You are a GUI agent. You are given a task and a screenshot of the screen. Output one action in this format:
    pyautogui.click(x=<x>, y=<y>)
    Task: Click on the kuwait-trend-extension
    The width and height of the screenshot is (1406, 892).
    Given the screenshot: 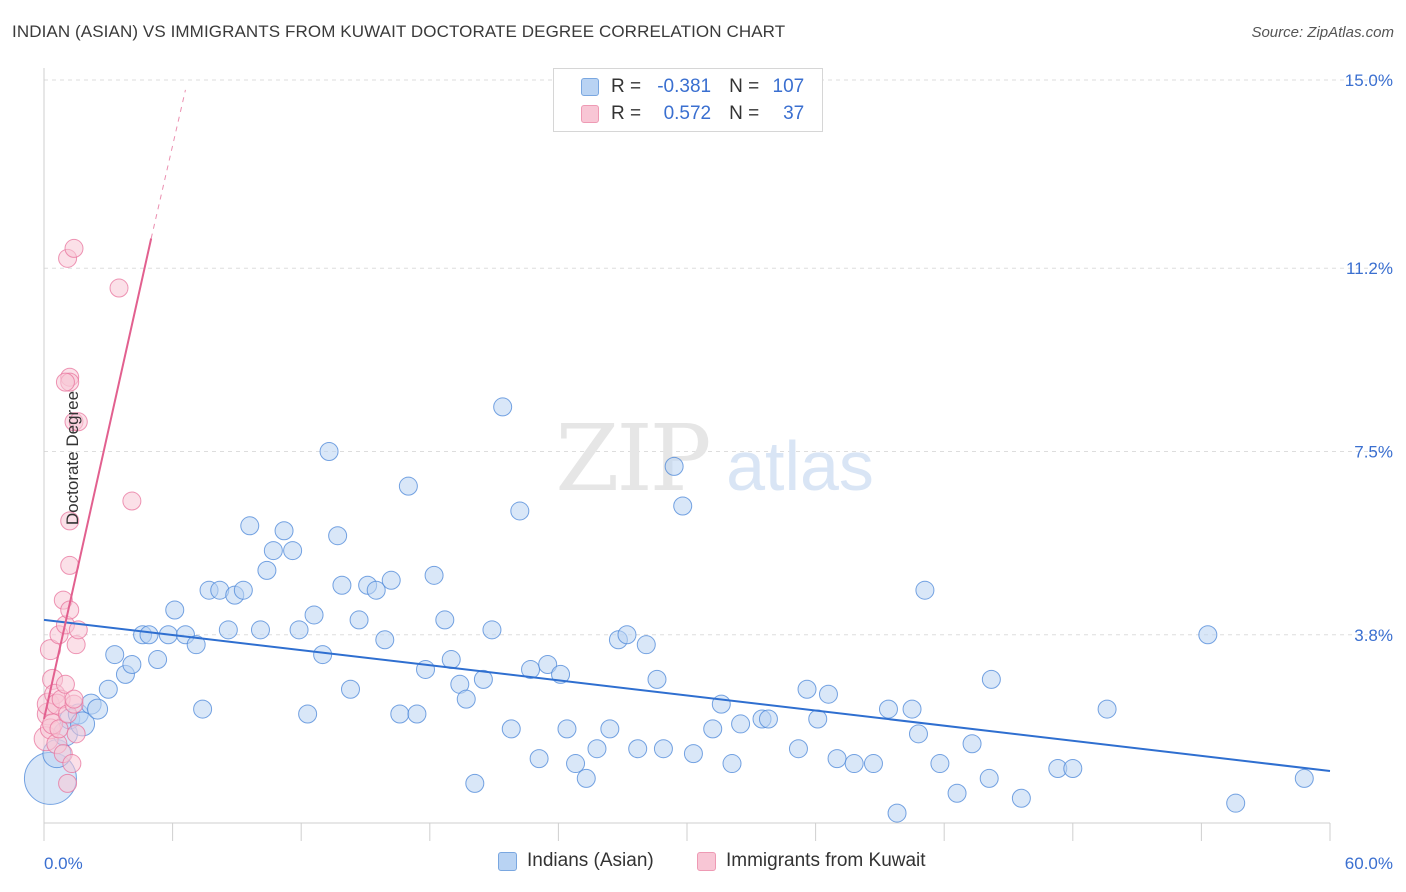 What is the action you would take?
    pyautogui.click(x=168, y=164)
    